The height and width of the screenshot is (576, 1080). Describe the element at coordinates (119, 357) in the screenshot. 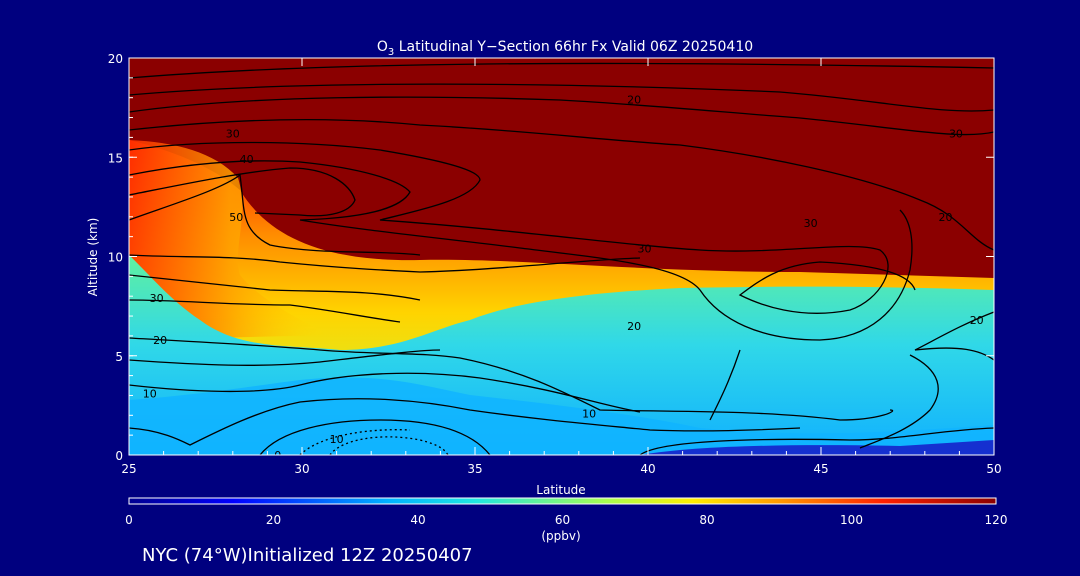

I see `y-tick-label: 5` at that location.